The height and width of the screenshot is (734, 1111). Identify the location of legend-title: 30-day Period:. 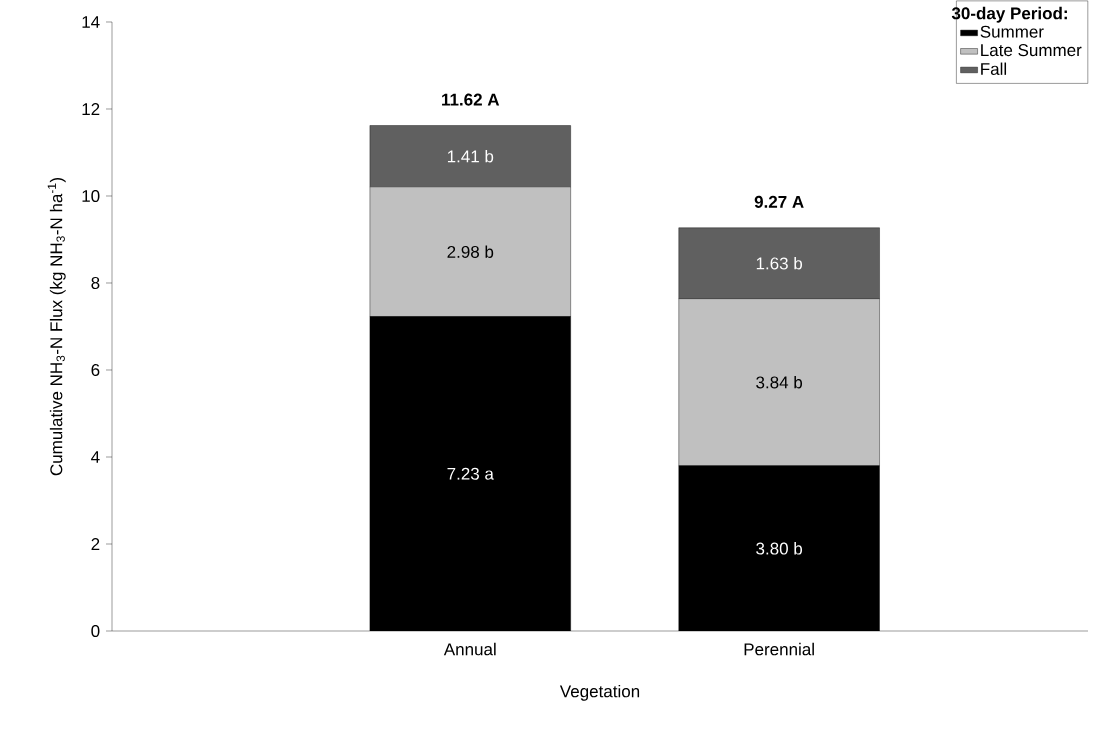
(1009, 14).